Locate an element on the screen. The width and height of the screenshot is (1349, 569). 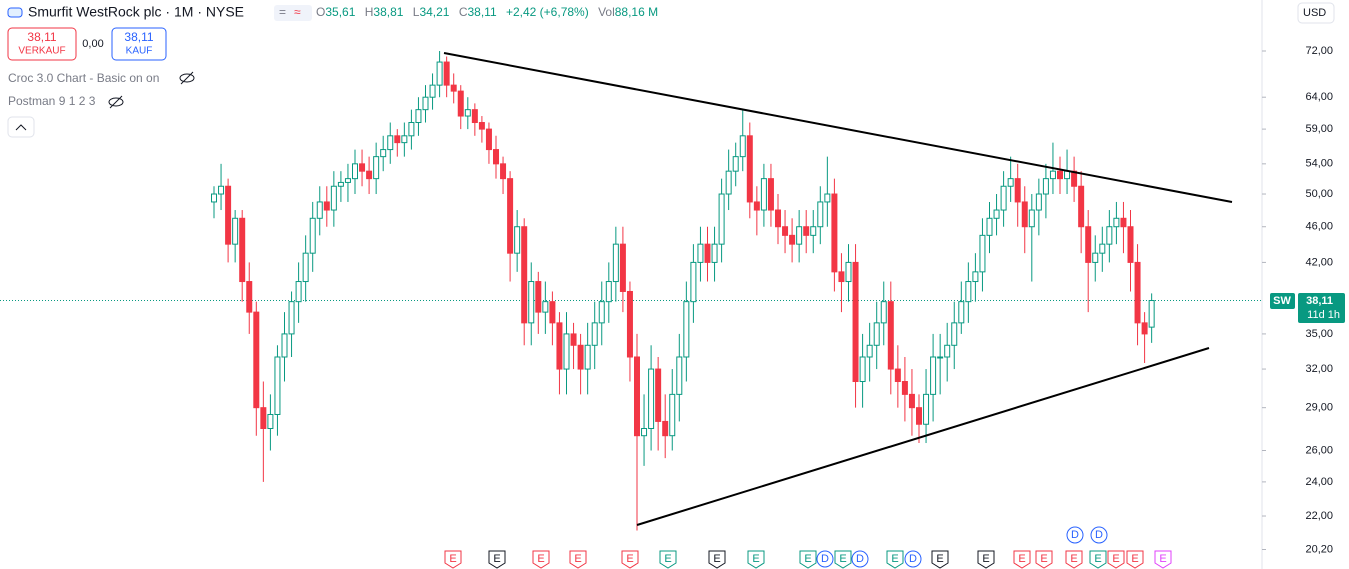
currency: USD is located at coordinates (1314, 13).